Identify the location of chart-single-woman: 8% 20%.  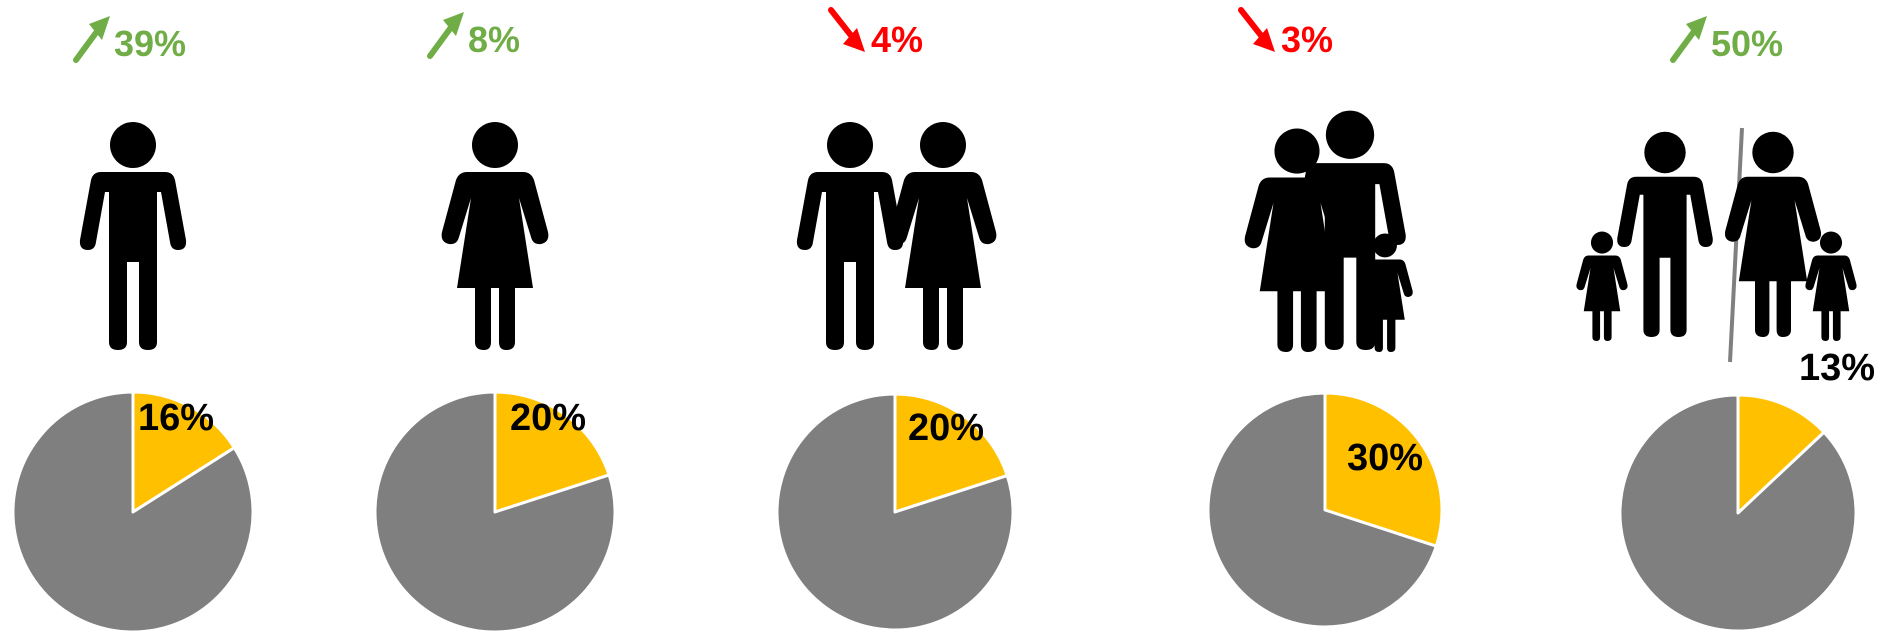
(495, 322).